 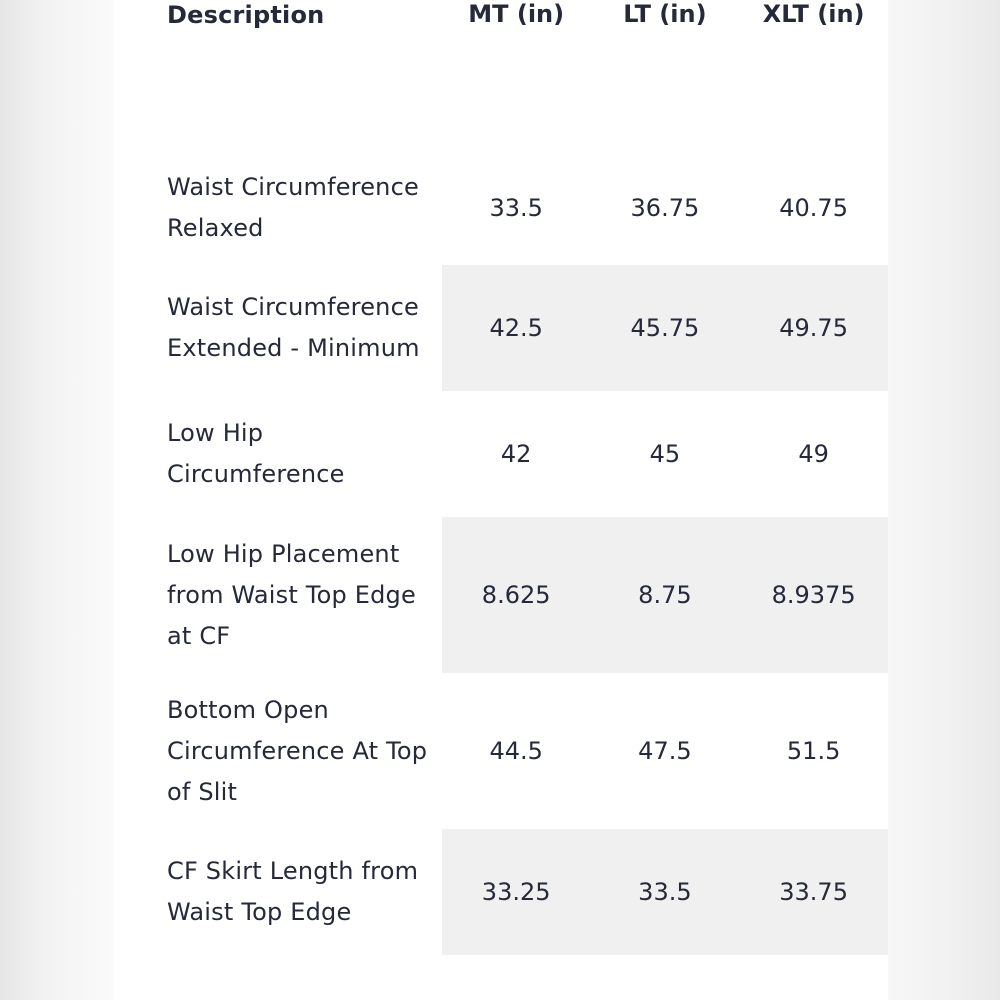 I want to click on column-header-lt: LT (in), so click(x=665, y=14).